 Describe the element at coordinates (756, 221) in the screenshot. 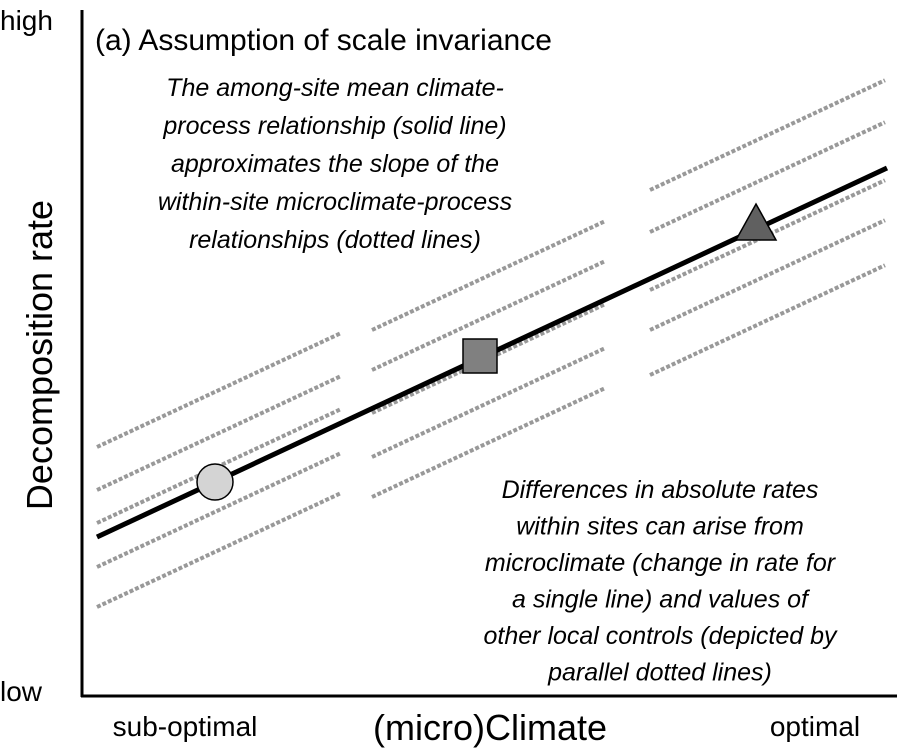

I see `triangle-marker` at that location.